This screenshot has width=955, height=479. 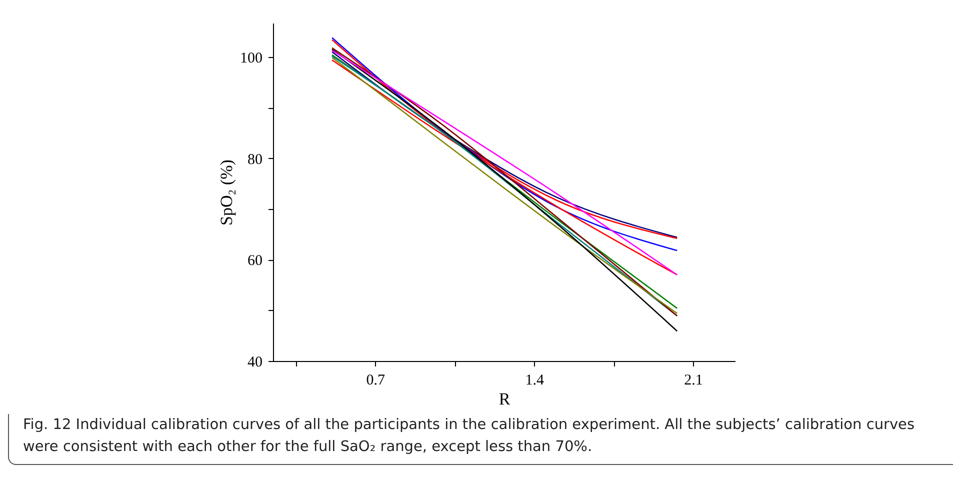 I want to click on y-tick-label: 80, so click(x=255, y=160).